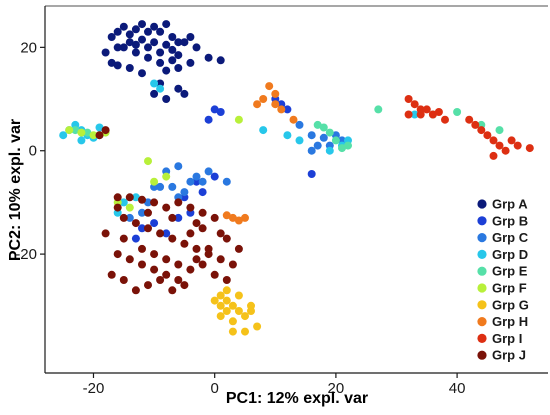 The image size is (550, 415). I want to click on y-axis-ticks: -20 0 20, so click(30, 151).